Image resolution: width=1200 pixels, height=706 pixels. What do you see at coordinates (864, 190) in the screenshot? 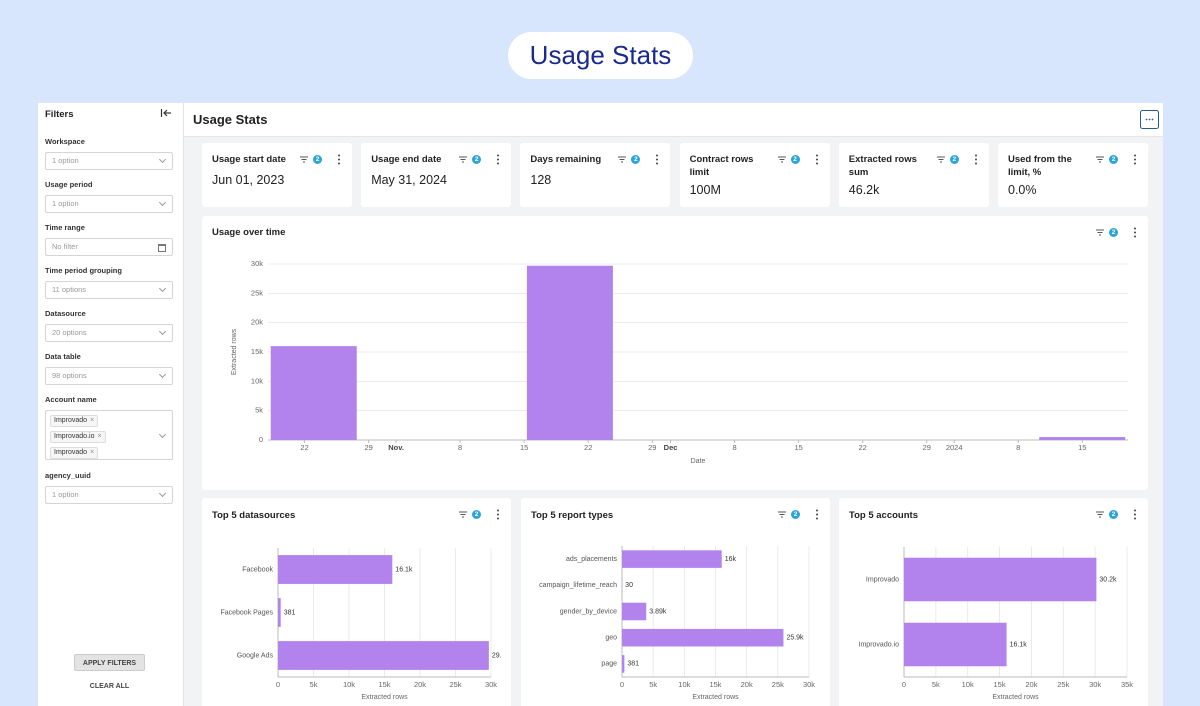
I see `kpi-value: 46.2k` at bounding box center [864, 190].